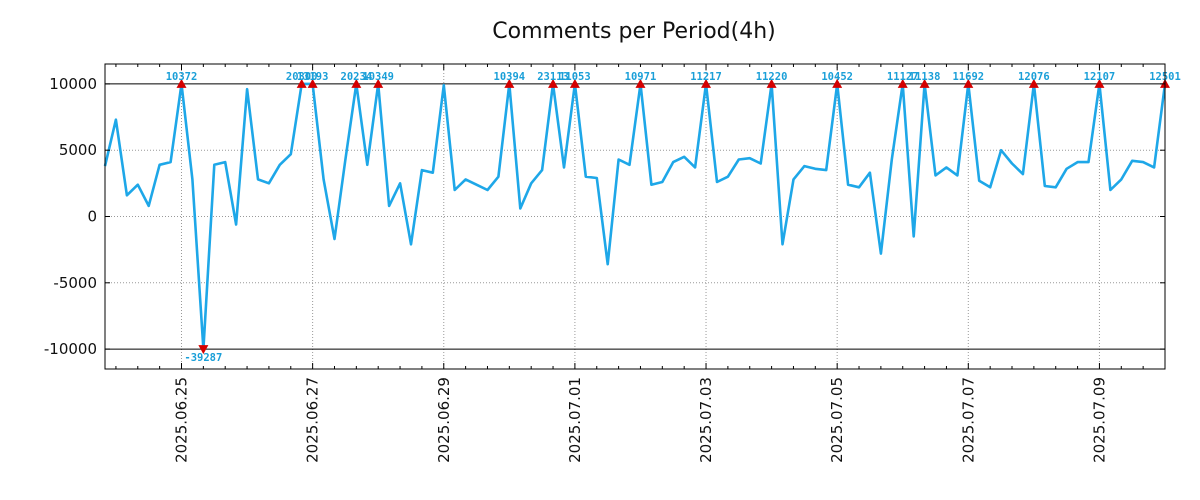  Describe the element at coordinates (903, 77) in the screenshot. I see `peak-label: 11127` at that location.